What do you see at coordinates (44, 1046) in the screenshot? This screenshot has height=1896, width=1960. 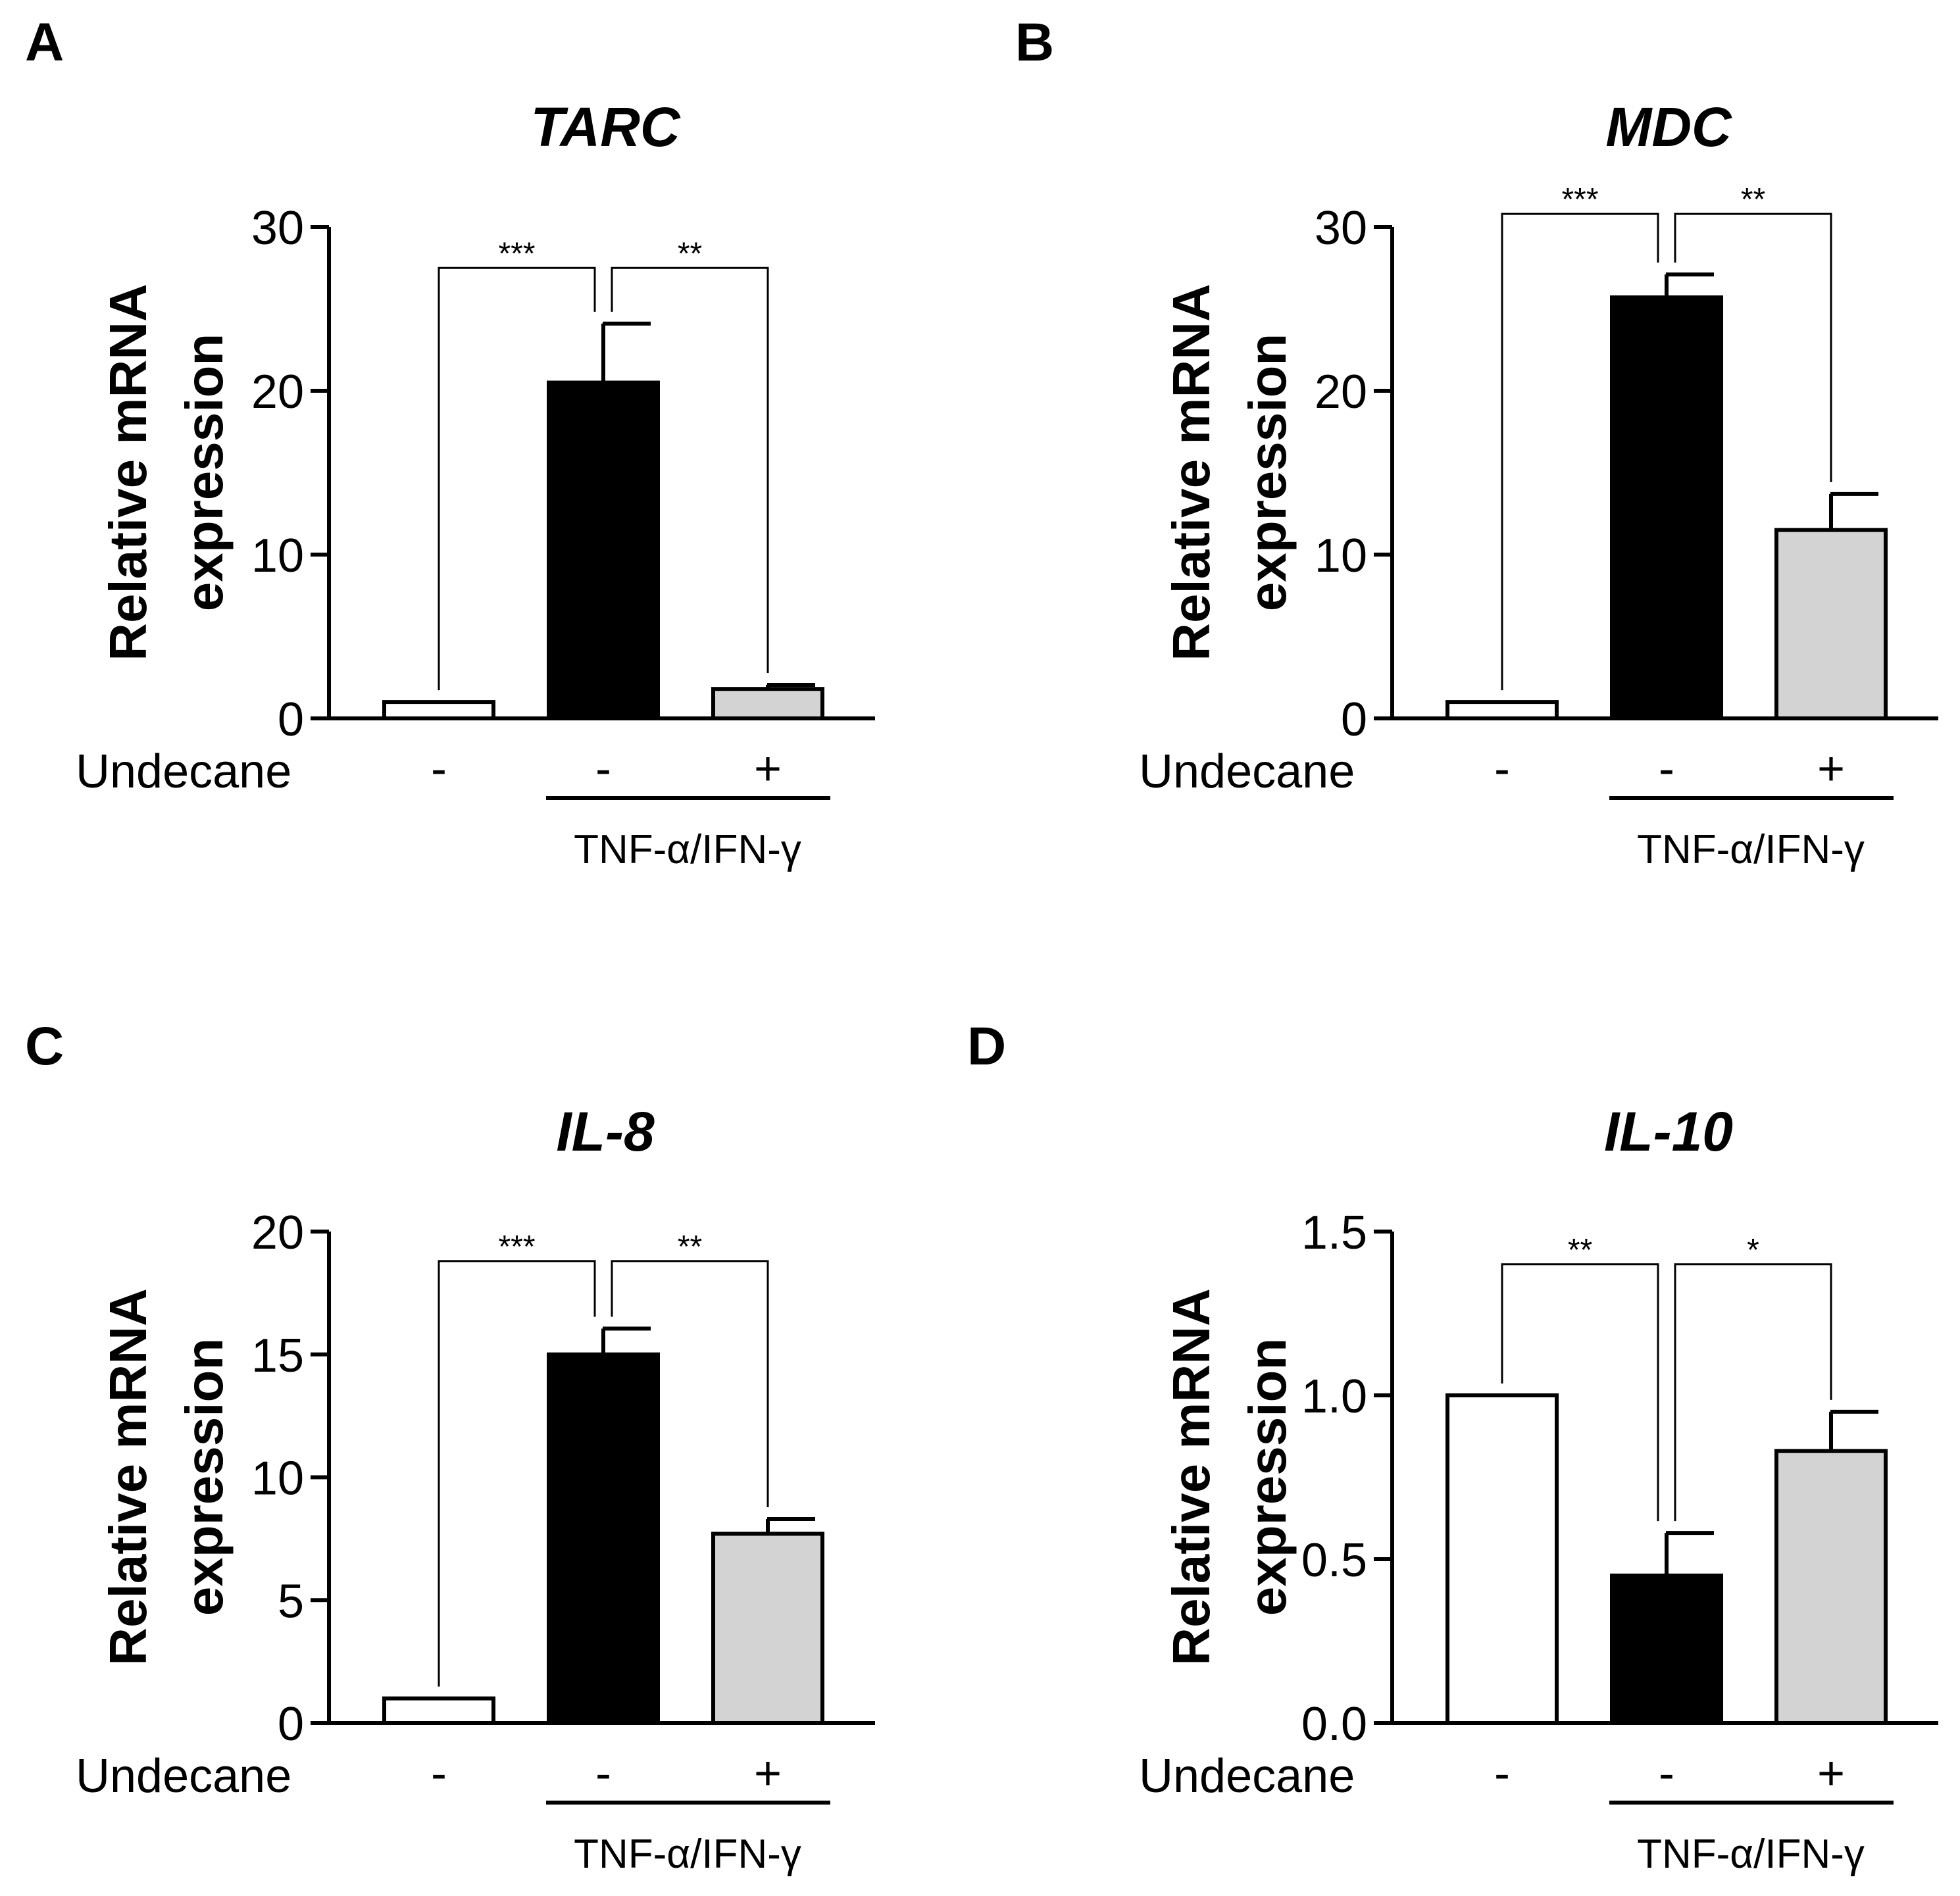 I see `panel-letter: C` at bounding box center [44, 1046].